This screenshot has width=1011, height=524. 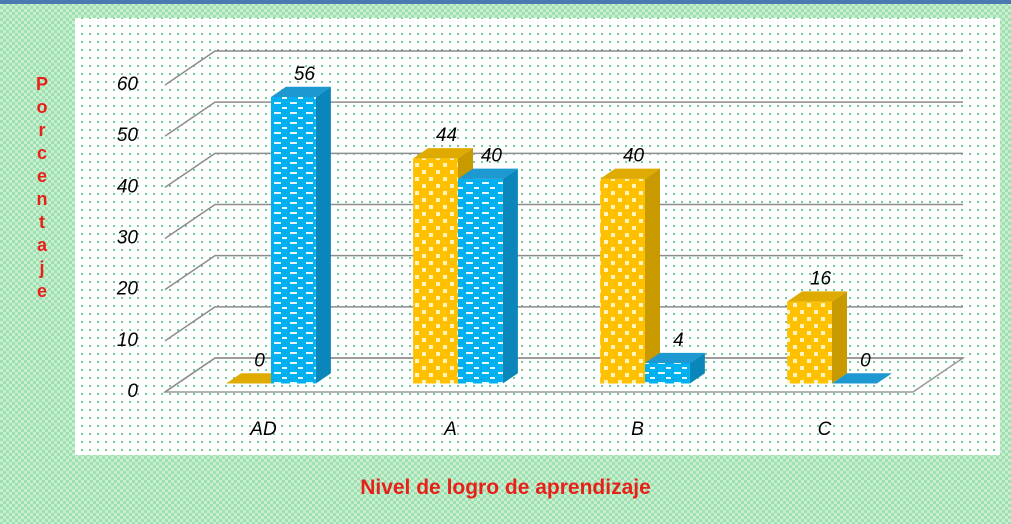 I want to click on x-axis-title: Nivel de logro de aprendizaje, so click(x=505, y=487).